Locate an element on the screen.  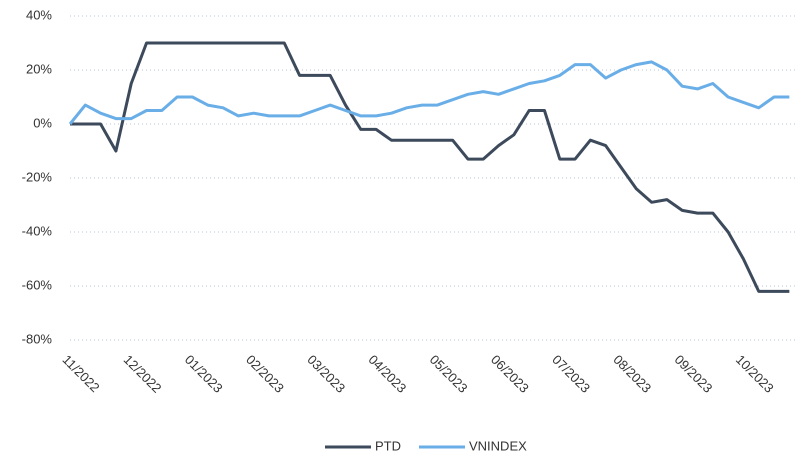
y-tick-label: -80% is located at coordinates (37, 338).